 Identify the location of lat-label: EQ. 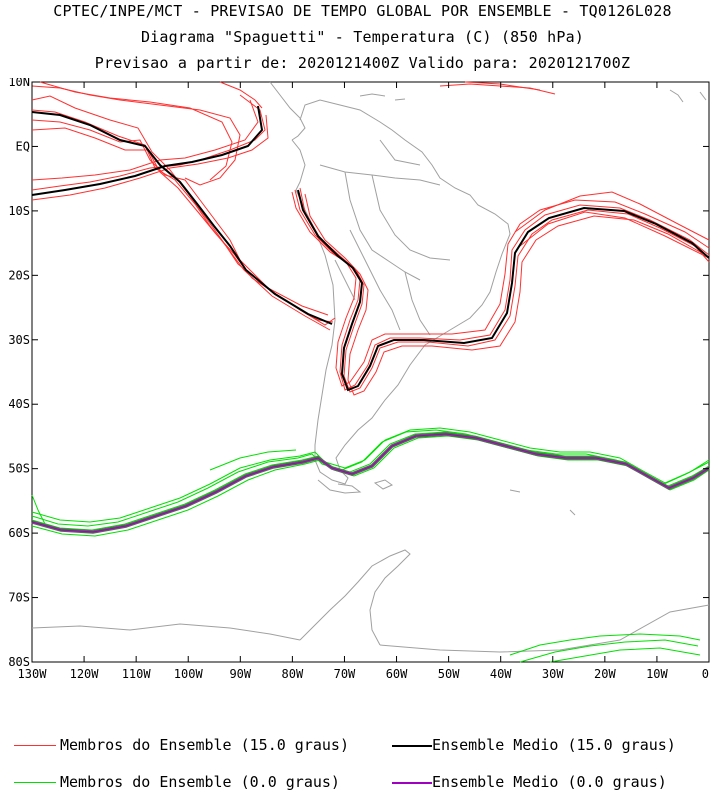
(23, 146).